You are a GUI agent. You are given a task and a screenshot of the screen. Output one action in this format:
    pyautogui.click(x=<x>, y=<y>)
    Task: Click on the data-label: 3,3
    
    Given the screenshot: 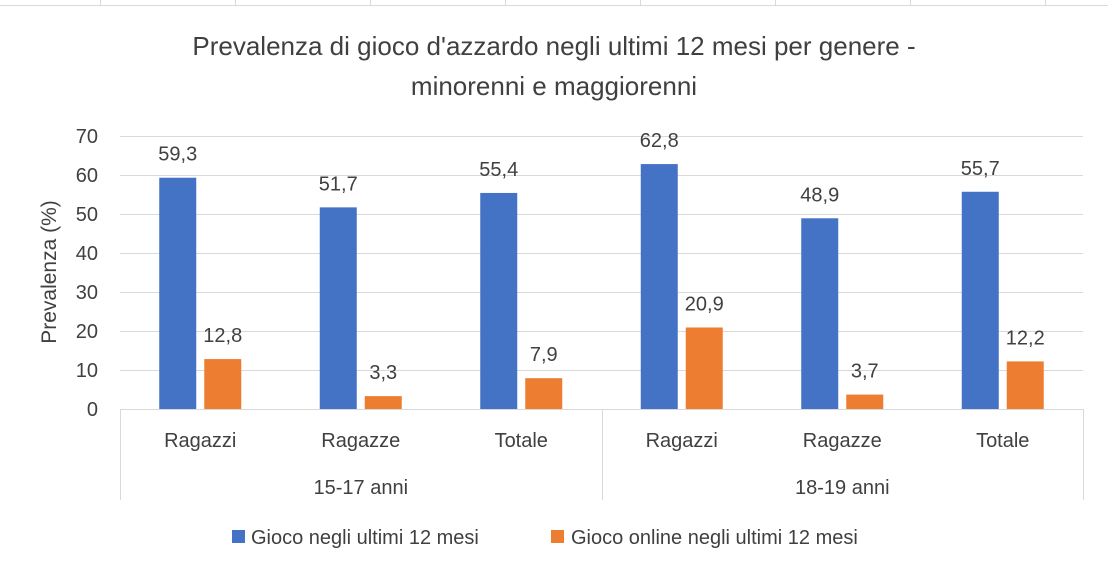 What is the action you would take?
    pyautogui.click(x=383, y=373)
    